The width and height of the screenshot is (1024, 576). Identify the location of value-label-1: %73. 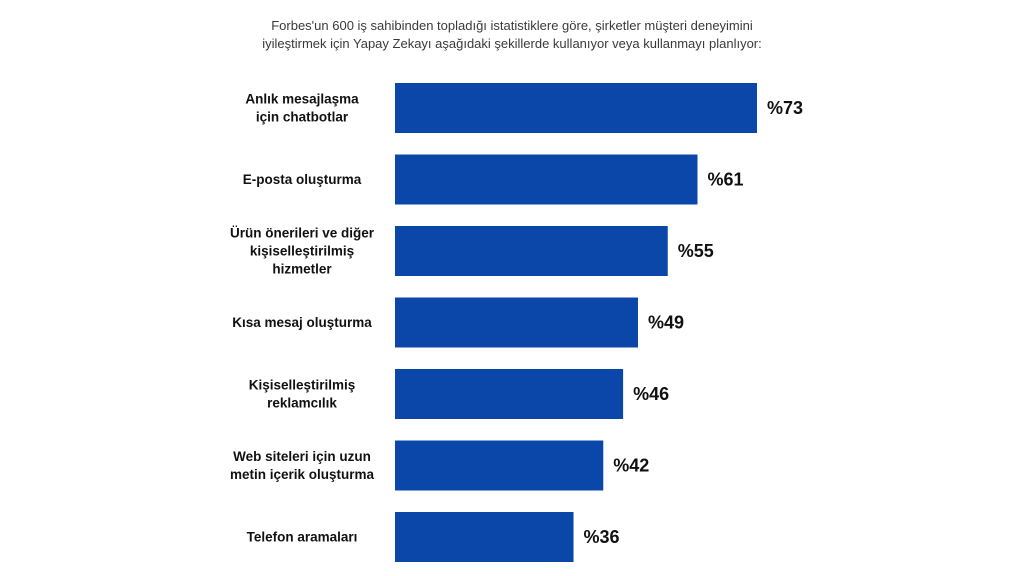
(785, 108).